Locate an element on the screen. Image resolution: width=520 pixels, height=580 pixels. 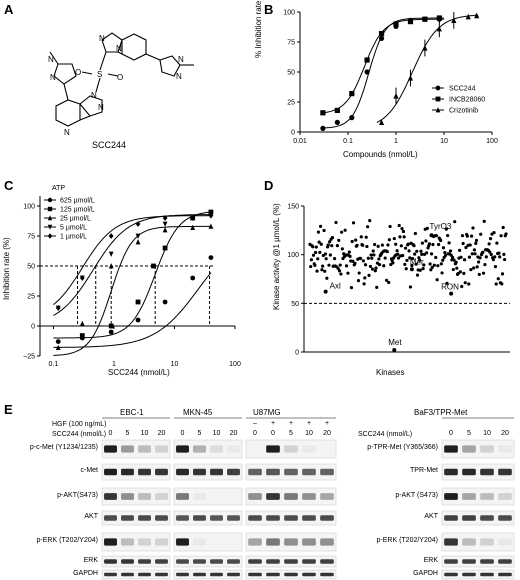
hgf-sign: – is located at coordinates (255, 423).